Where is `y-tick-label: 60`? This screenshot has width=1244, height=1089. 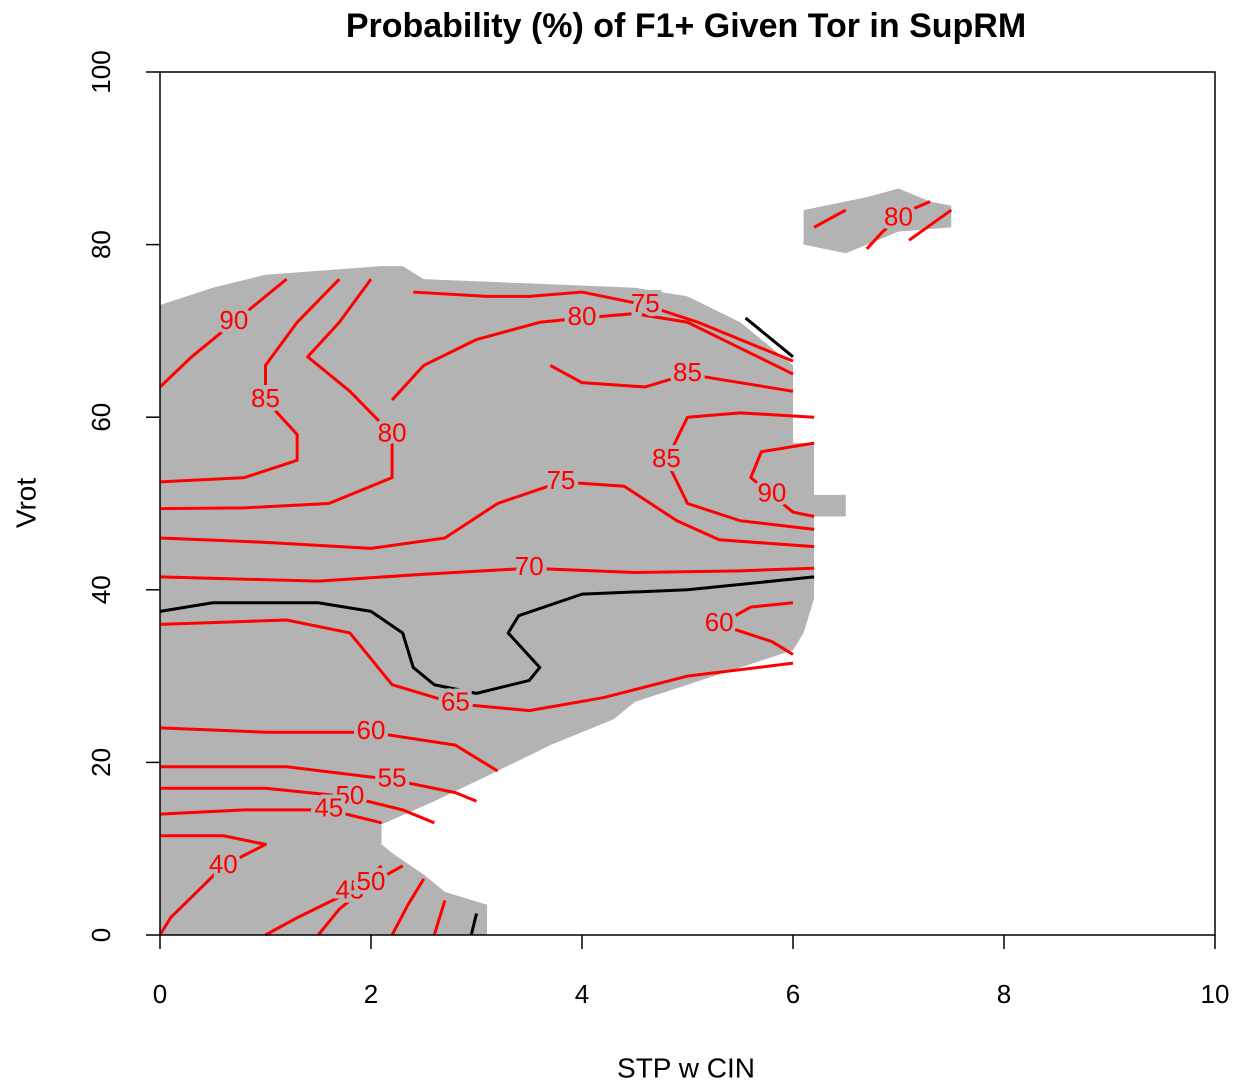 y-tick-label: 60 is located at coordinates (101, 417).